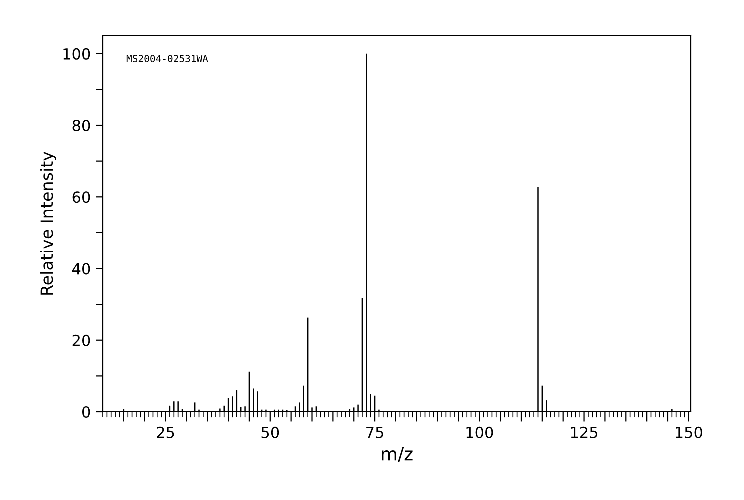 The width and height of the screenshot is (744, 500). What do you see at coordinates (81, 198) in the screenshot?
I see `y-tick-label: 60` at bounding box center [81, 198].